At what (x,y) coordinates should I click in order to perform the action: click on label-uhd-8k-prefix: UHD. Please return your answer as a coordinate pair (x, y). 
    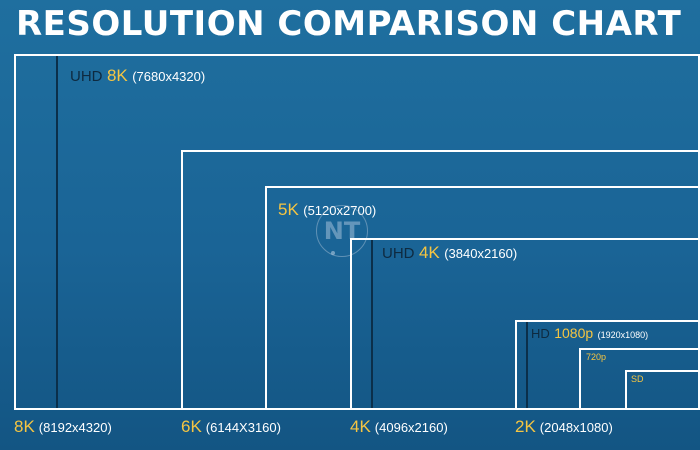
    Looking at the image, I should click on (86, 76).